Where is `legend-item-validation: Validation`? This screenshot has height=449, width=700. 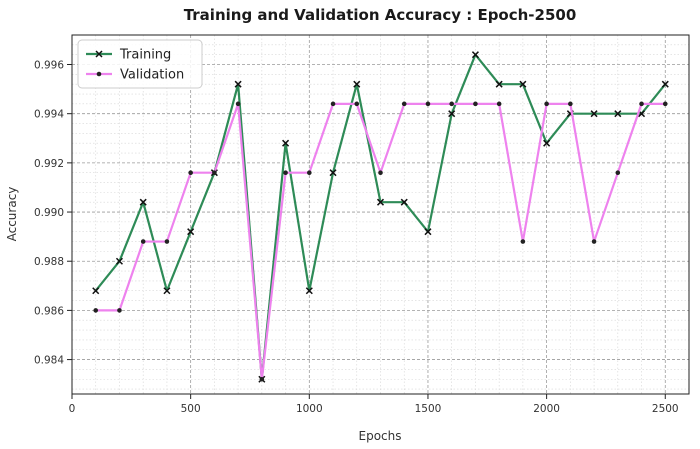 legend-item-validation: Validation is located at coordinates (135, 75).